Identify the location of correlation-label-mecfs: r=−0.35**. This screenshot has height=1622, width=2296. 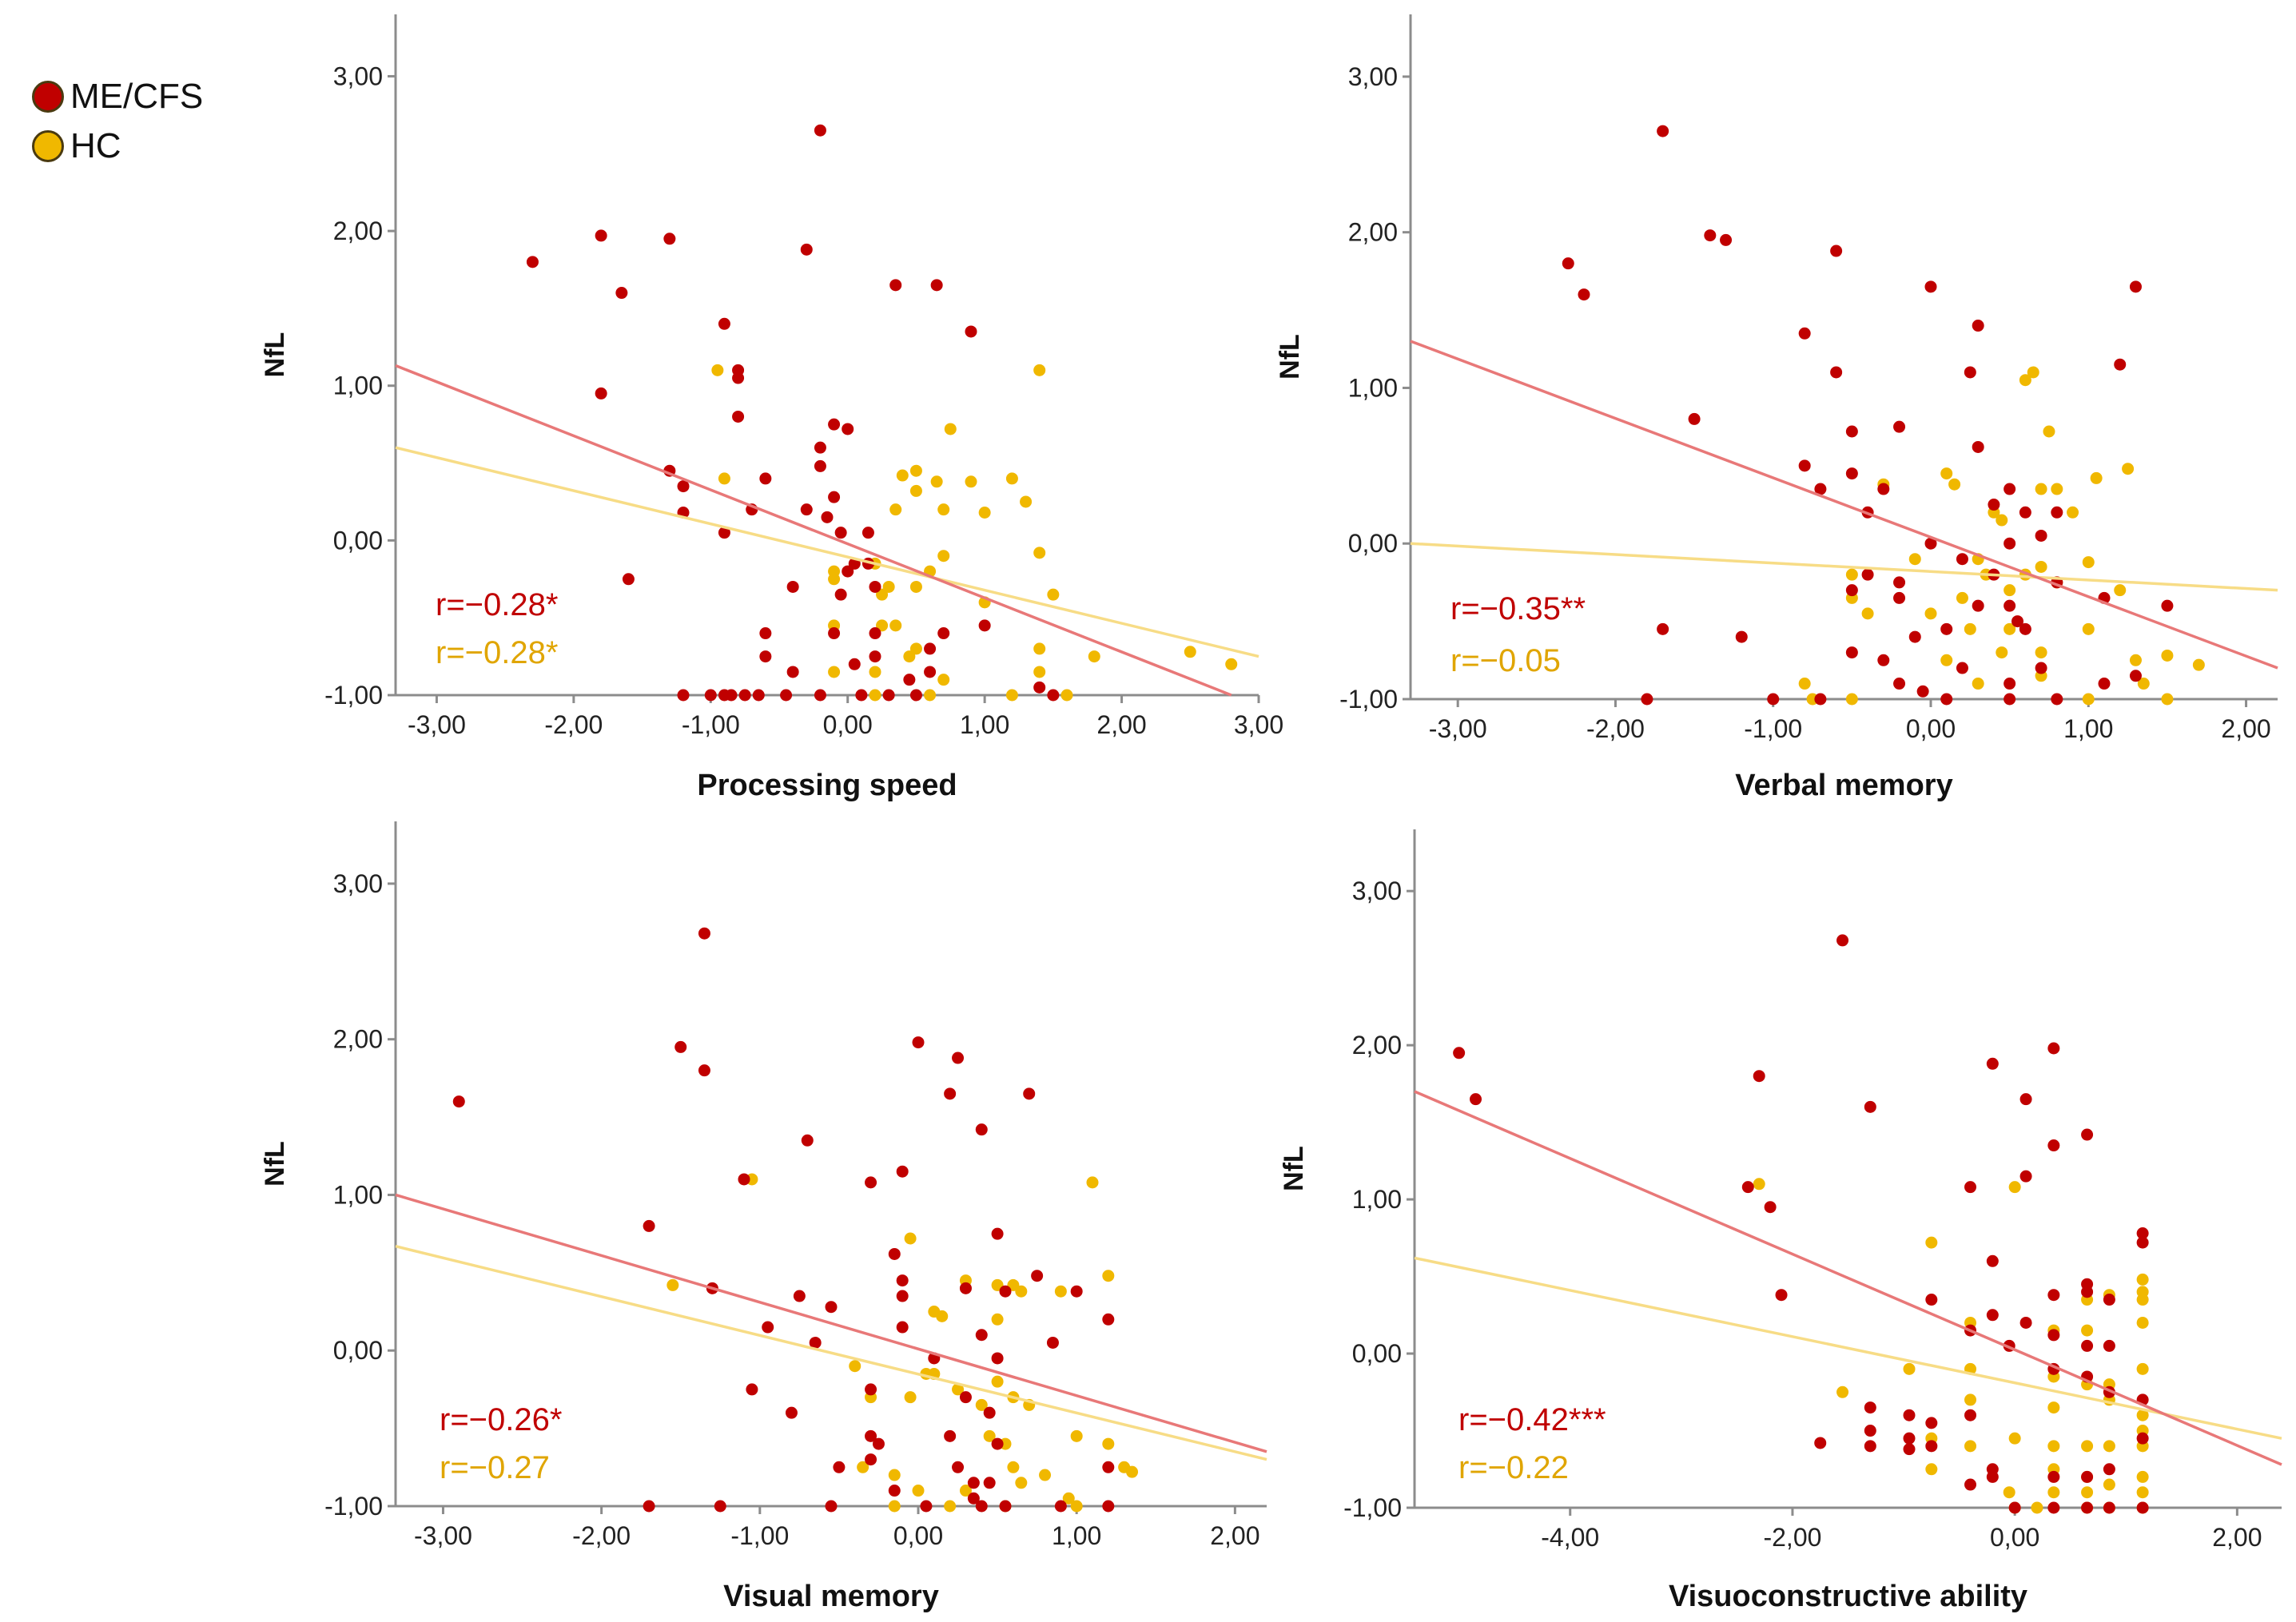
(1518, 608).